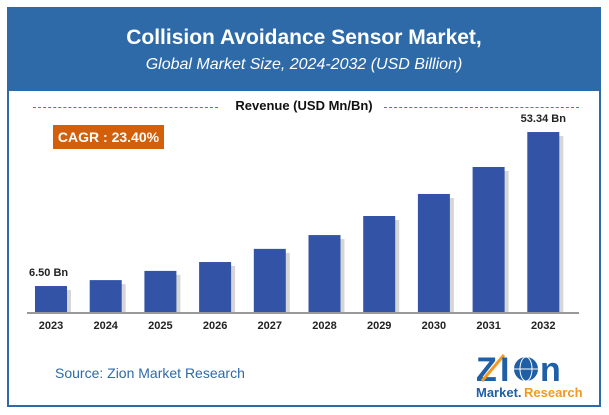 This screenshot has height=415, width=609. I want to click on bar-2024, so click(105, 296).